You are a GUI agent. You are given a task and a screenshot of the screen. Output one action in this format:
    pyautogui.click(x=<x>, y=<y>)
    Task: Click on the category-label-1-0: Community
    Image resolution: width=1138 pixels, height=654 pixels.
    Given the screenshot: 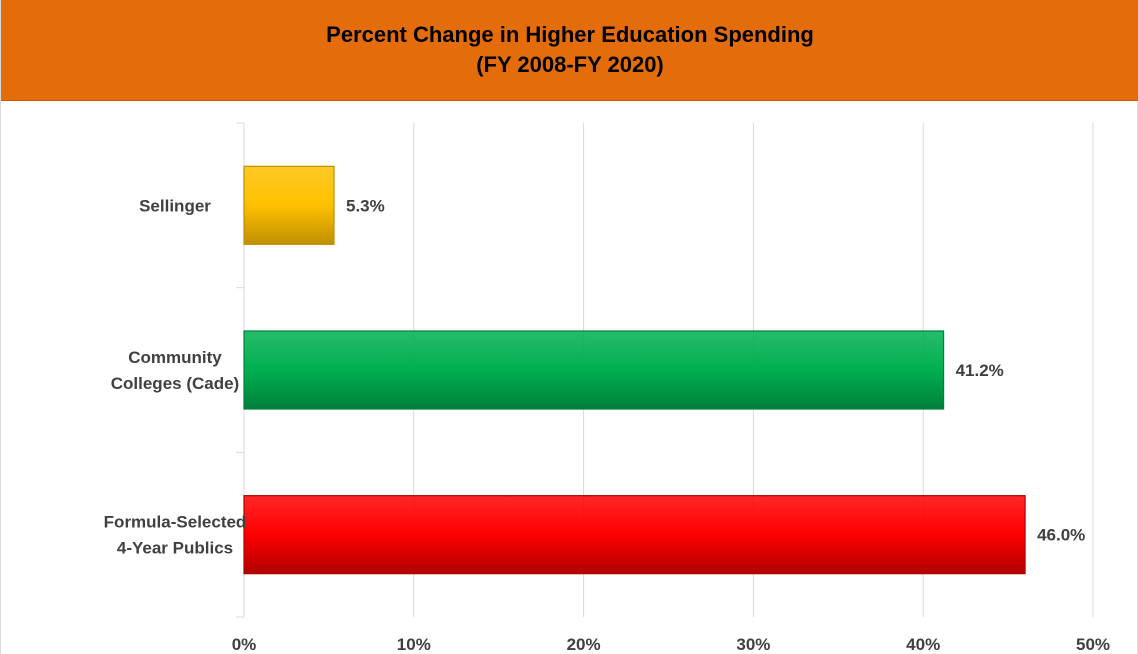 What is the action you would take?
    pyautogui.click(x=175, y=357)
    